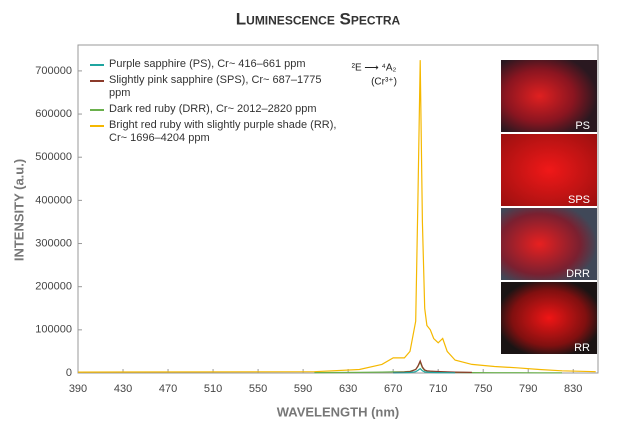 This screenshot has height=445, width=636. I want to click on y-tick-label: 700000, so click(53, 71).